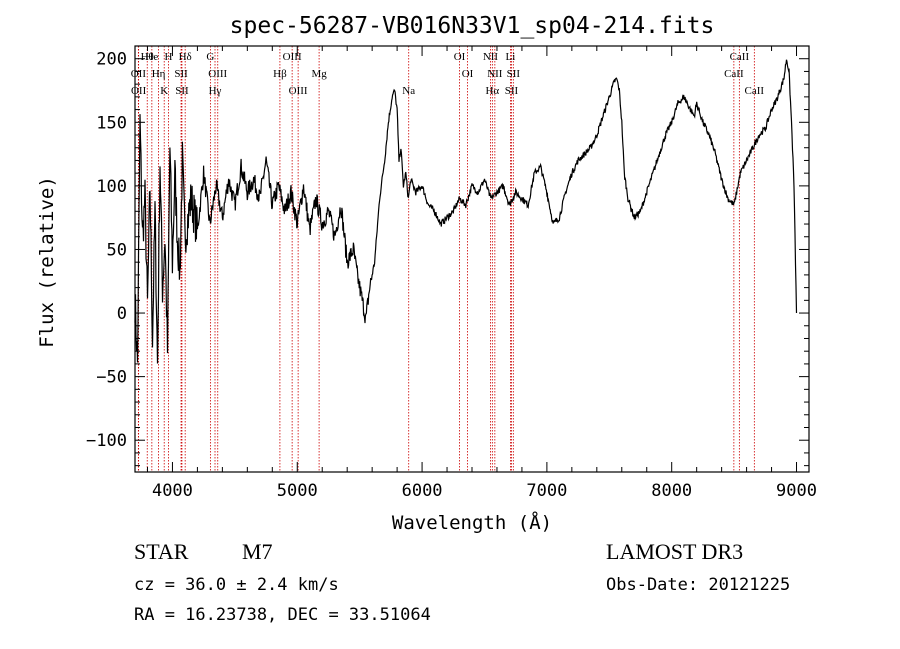  Describe the element at coordinates (111, 378) in the screenshot. I see `y-tick-label: −50` at that location.